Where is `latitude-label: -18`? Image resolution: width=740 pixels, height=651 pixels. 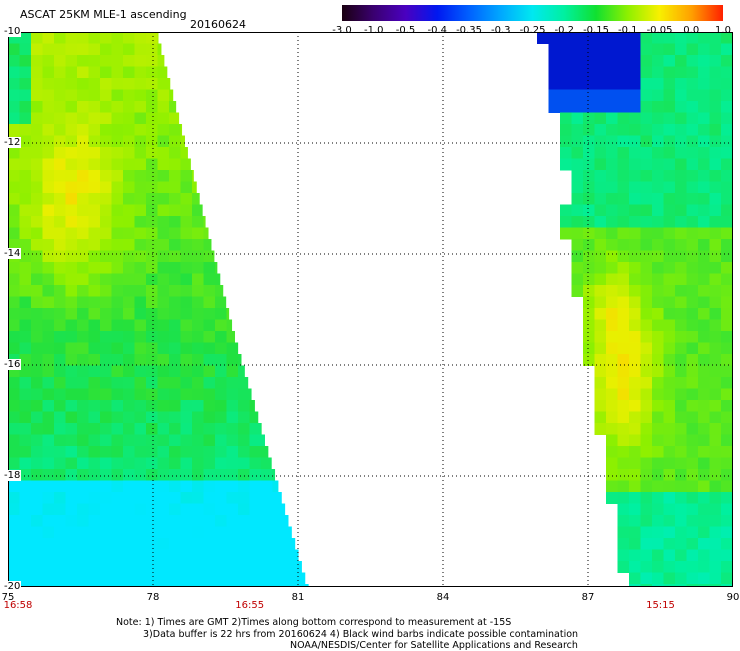 latitude-label: -18 is located at coordinates (12, 475).